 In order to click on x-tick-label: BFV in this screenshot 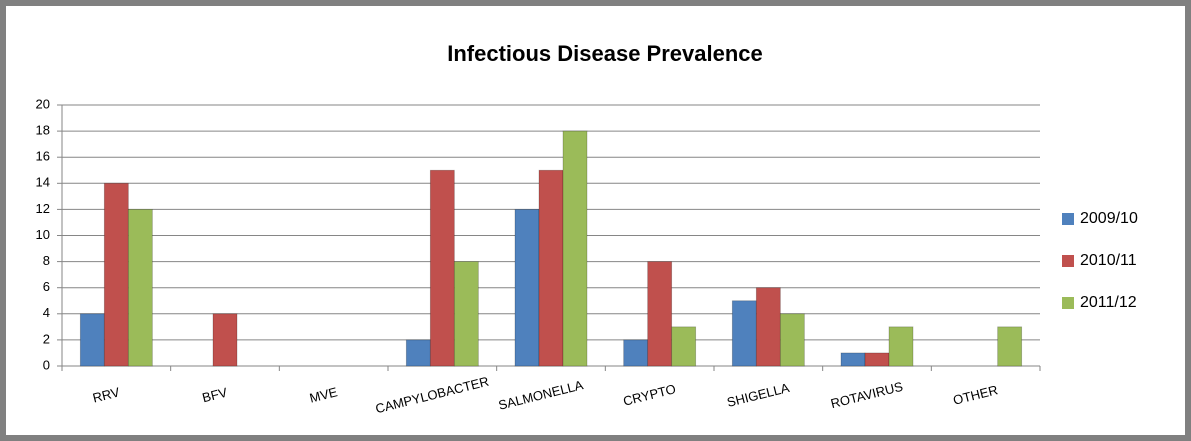, I will do `click(215, 395)`.